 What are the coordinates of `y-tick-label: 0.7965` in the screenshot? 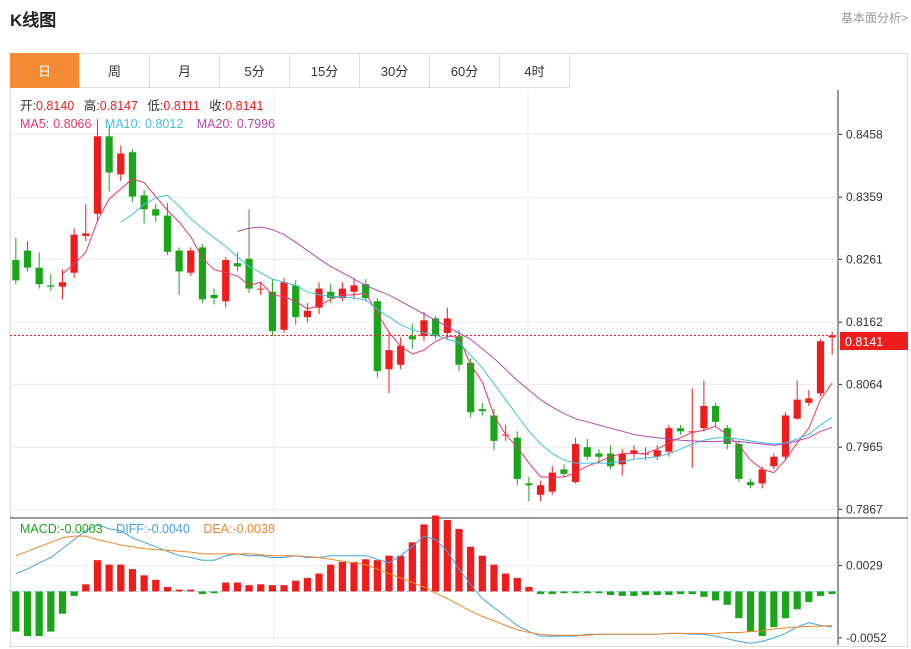 It's located at (864, 447).